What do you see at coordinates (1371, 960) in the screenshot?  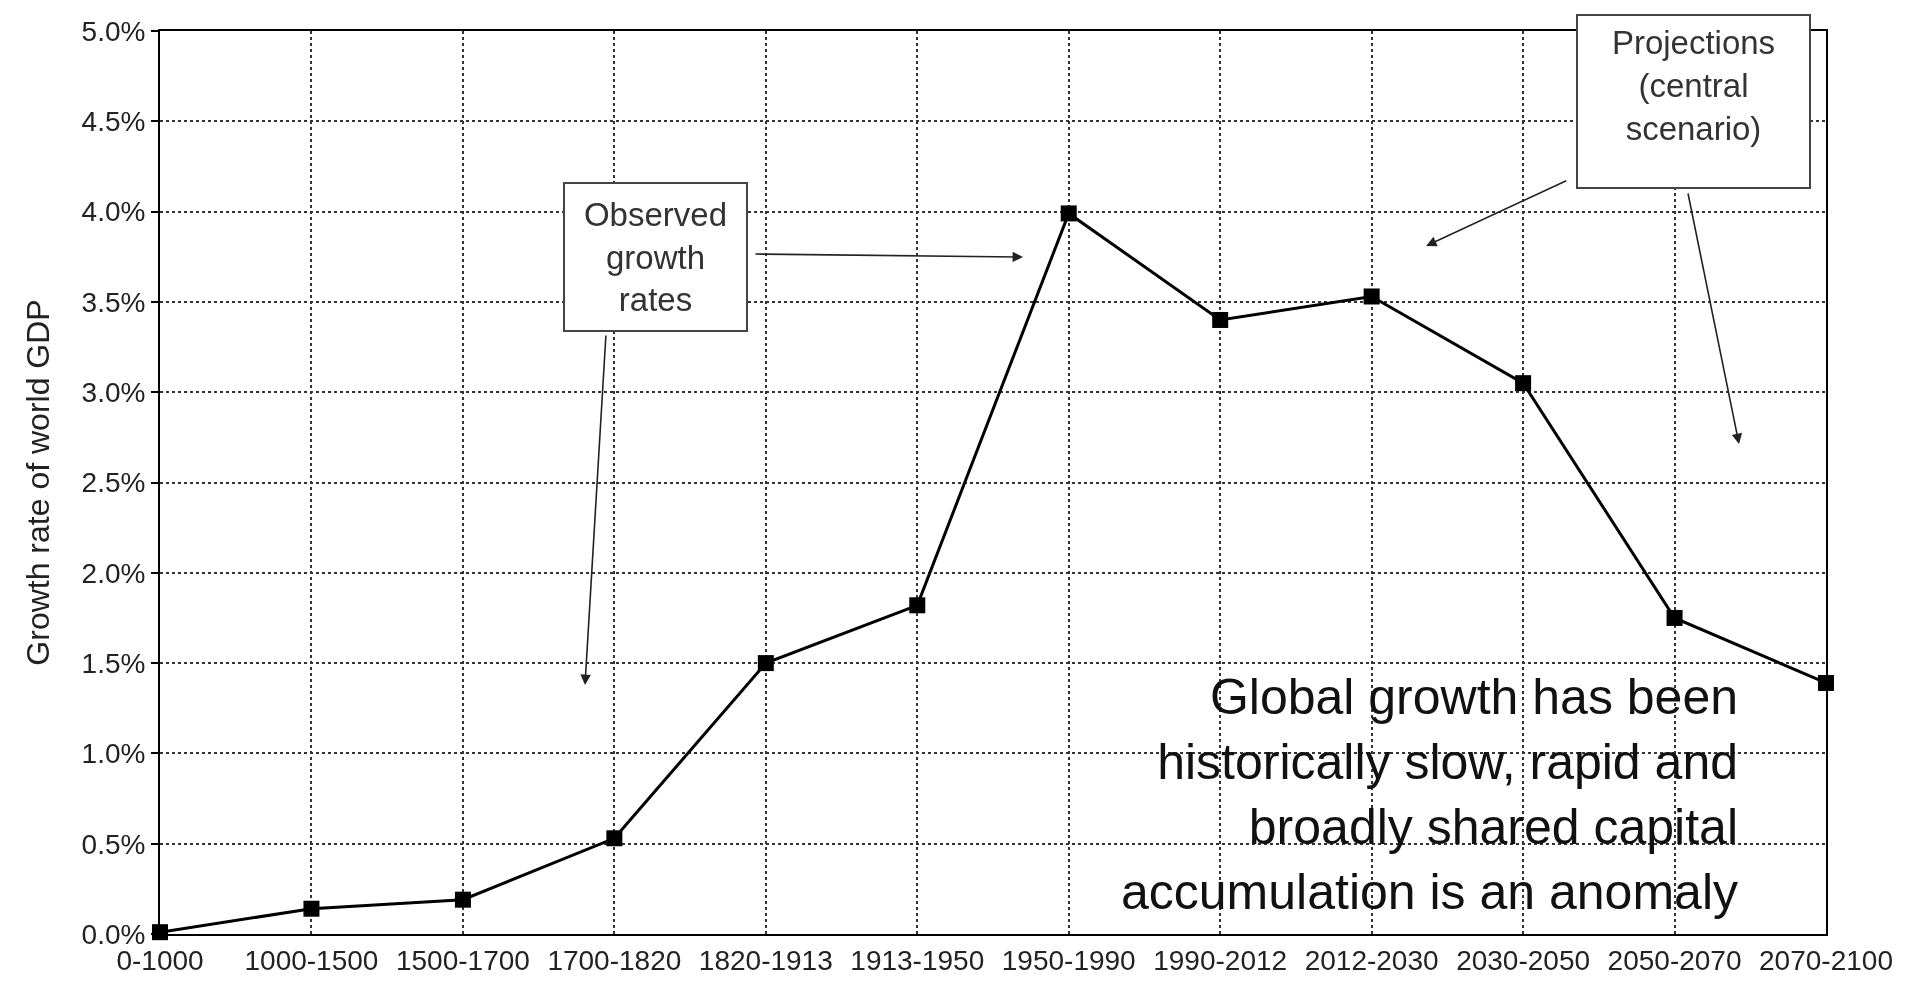 I see `x-tick-label: 2012-2030` at bounding box center [1371, 960].